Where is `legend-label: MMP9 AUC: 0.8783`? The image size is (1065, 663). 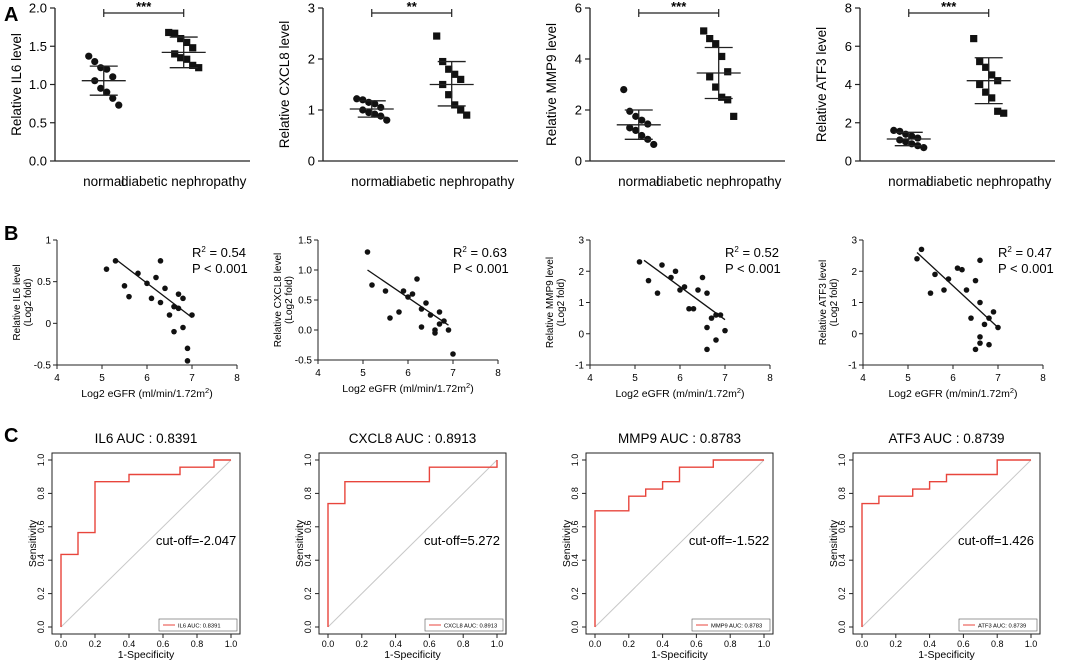
legend-label: MMP9 AUC: 0.8783 is located at coordinates (736, 627).